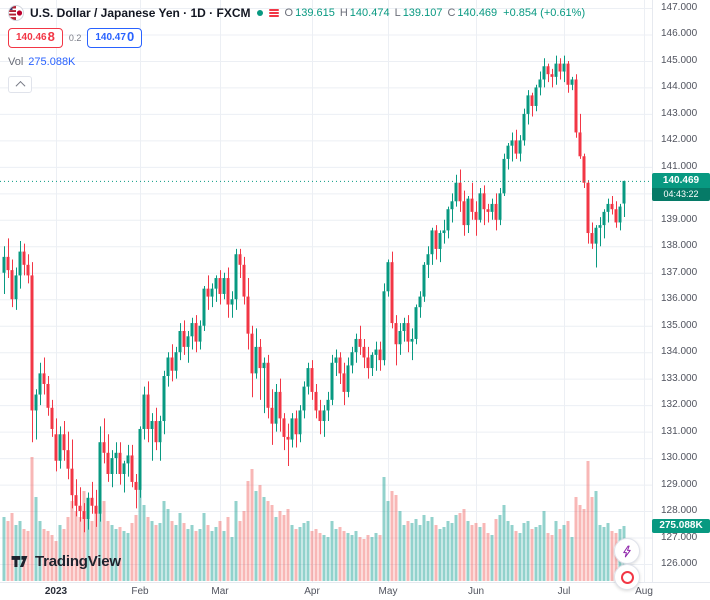  What do you see at coordinates (564, 591) in the screenshot?
I see `time-tick-label: Jul` at bounding box center [564, 591].